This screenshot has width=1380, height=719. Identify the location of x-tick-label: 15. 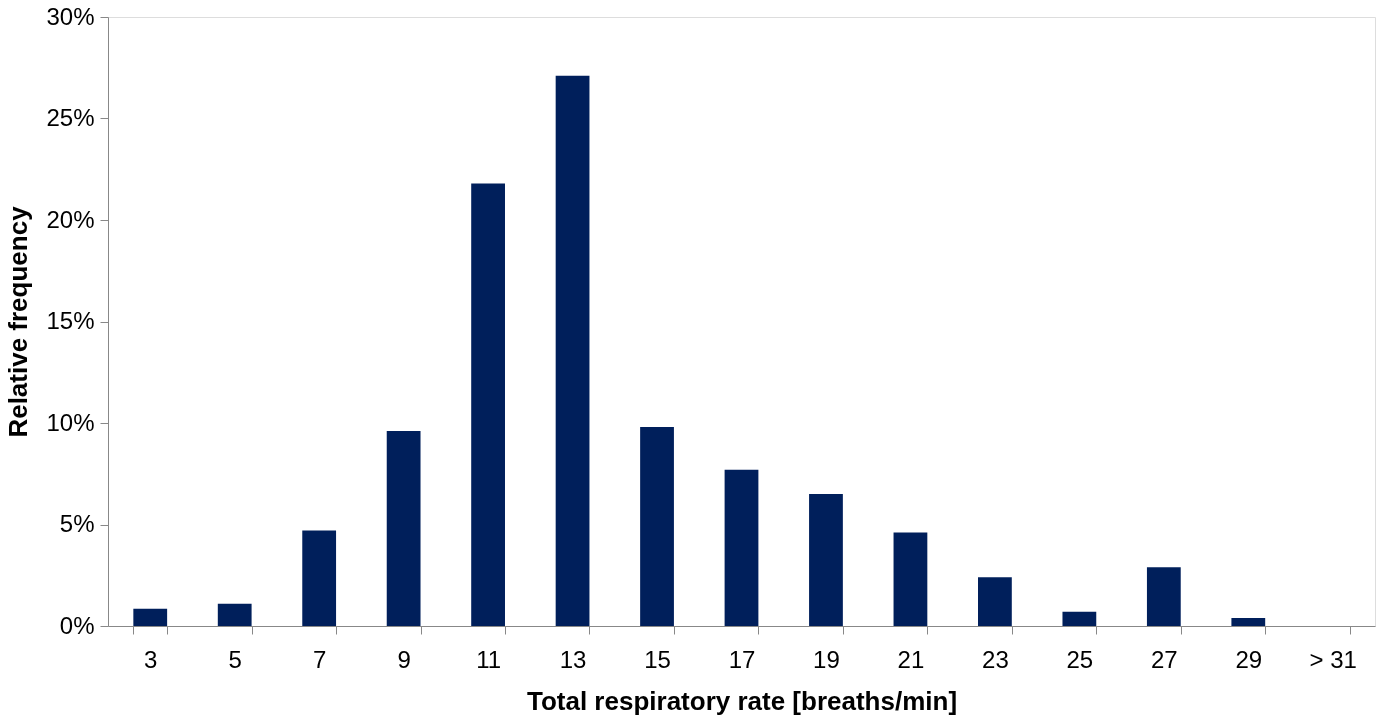
(657, 659).